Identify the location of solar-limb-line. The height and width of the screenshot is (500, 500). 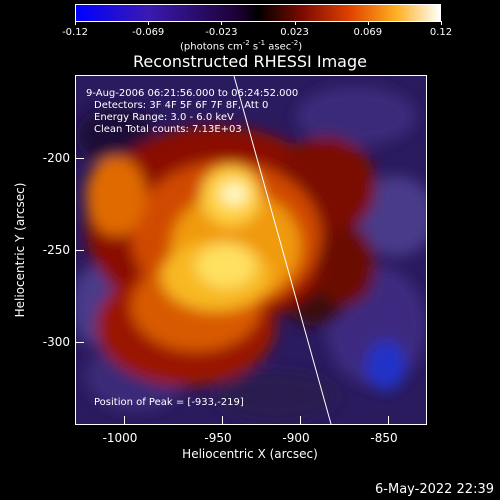
(282, 250).